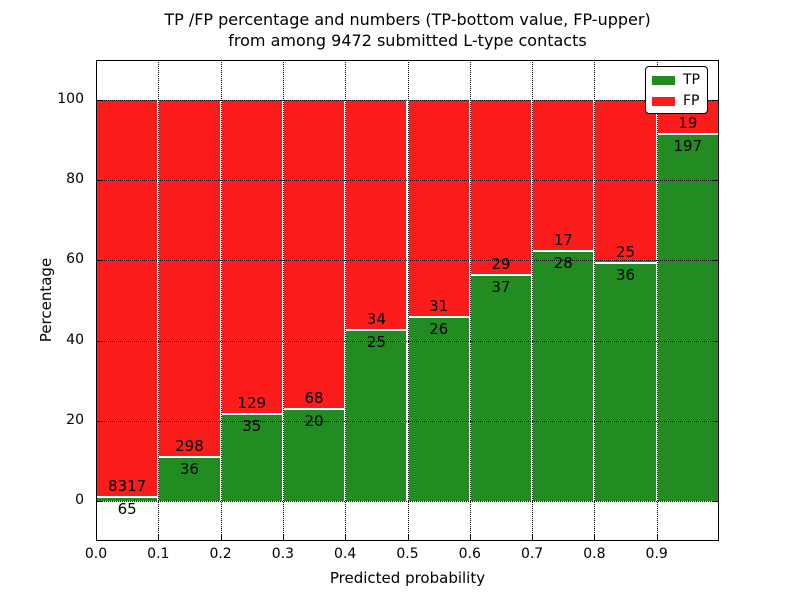 This screenshot has height=600, width=800. I want to click on tp-count-label: 35, so click(252, 426).